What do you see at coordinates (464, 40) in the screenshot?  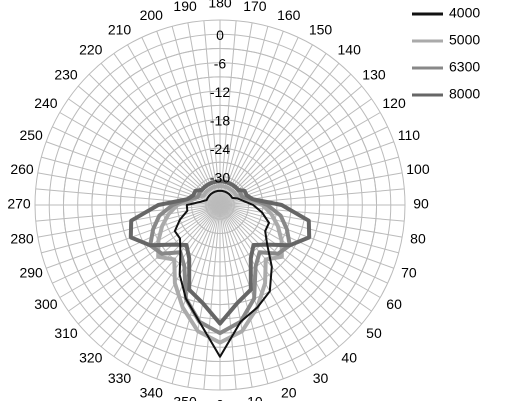 I see `legend-label: 5000` at bounding box center [464, 40].